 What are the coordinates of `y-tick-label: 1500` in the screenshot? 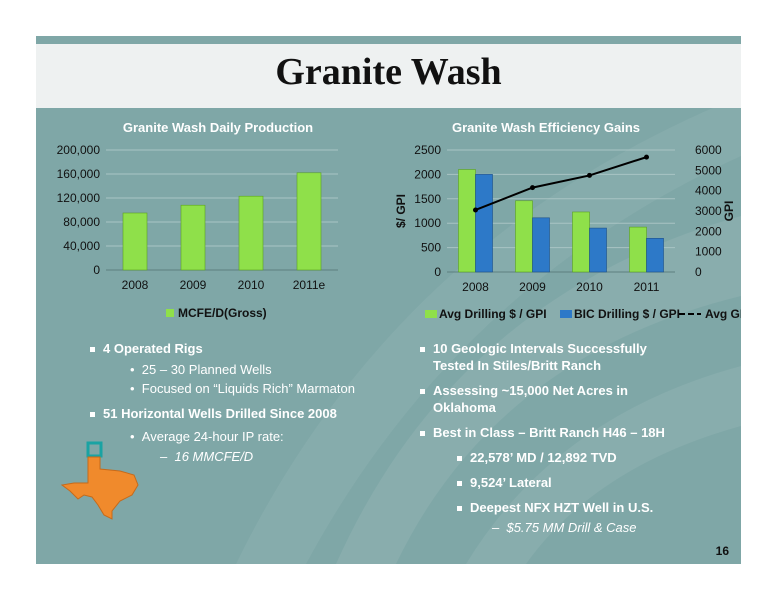 It's located at (427, 199).